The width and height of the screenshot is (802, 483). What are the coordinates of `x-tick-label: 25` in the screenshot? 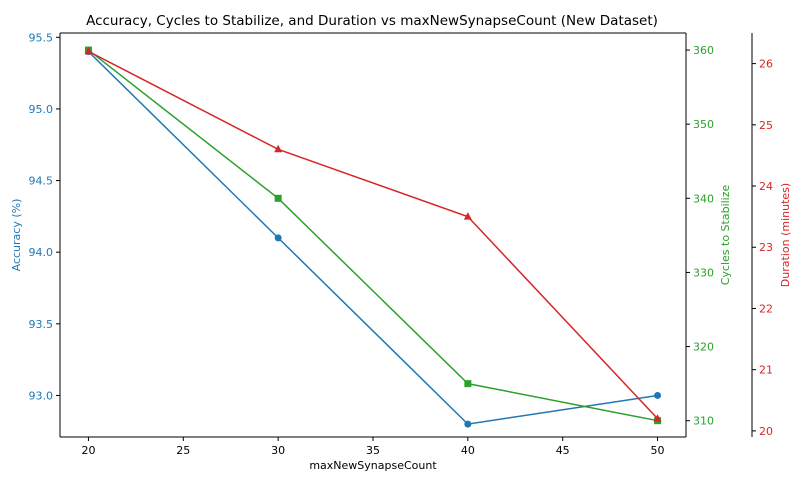 It's located at (183, 450).